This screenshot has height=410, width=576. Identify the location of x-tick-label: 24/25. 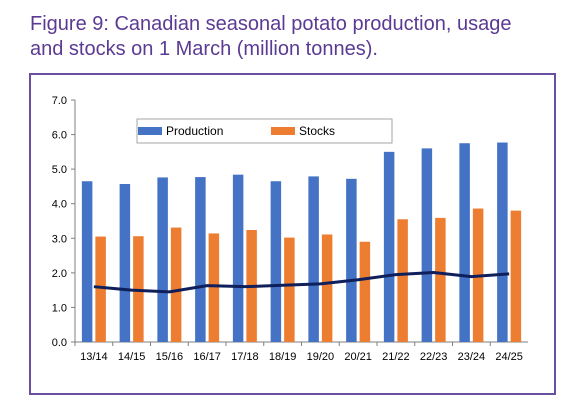
(509, 357).